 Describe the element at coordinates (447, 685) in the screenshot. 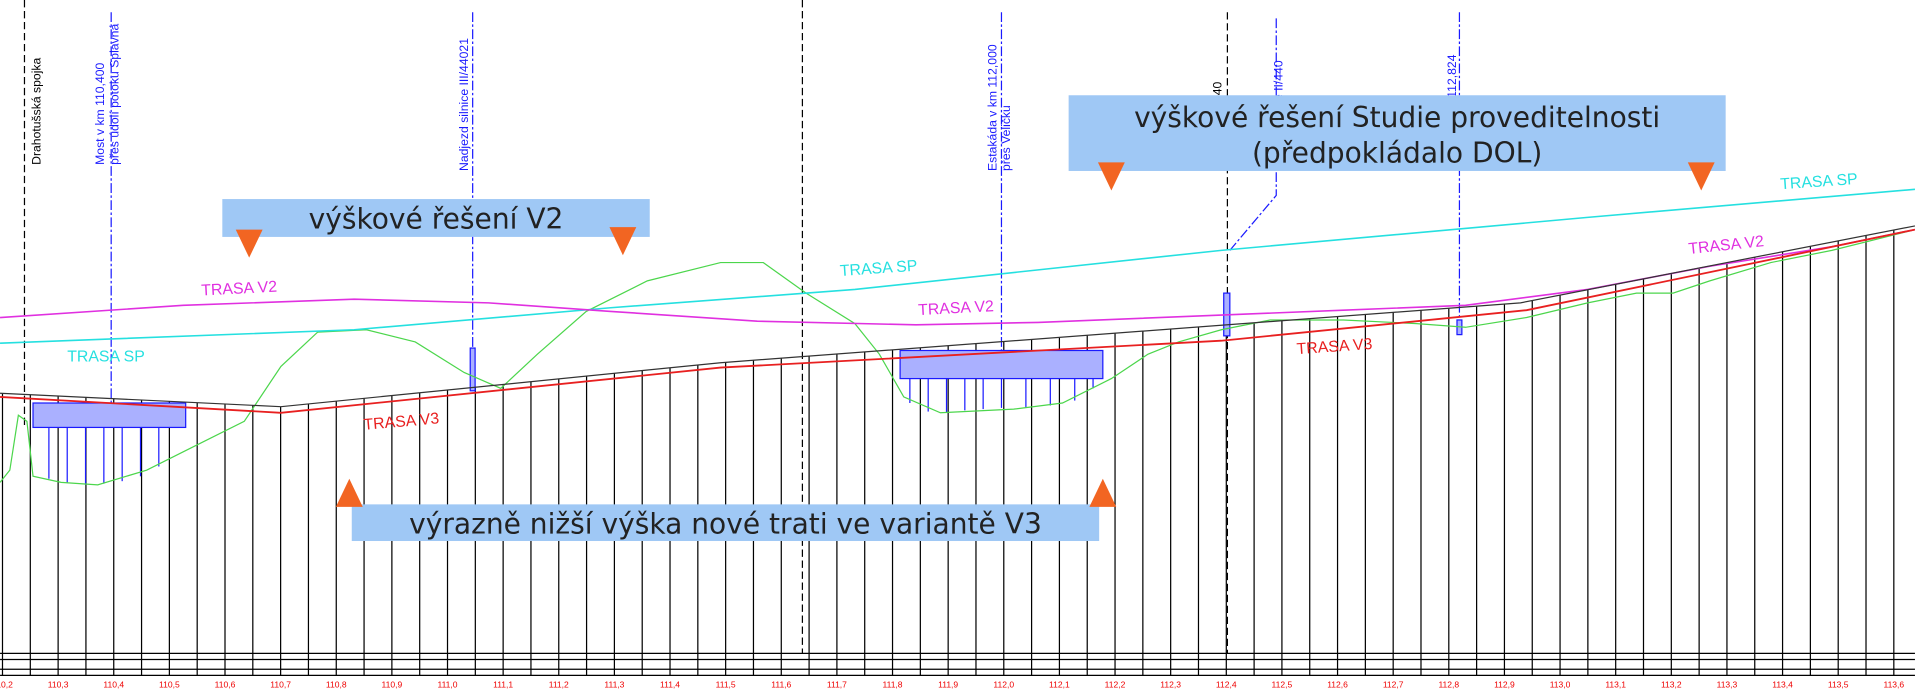

I see `station-label: 111,0` at that location.